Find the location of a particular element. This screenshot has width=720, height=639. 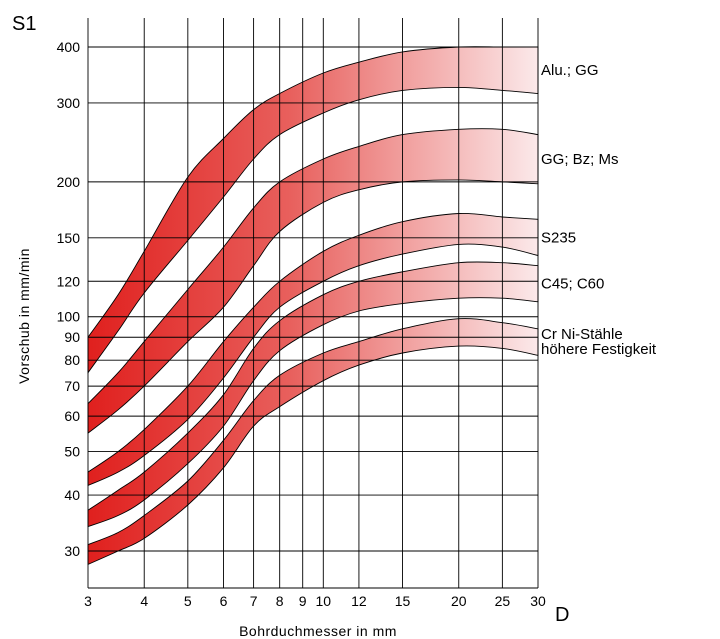

x-tick-label-12: 12 is located at coordinates (359, 601).